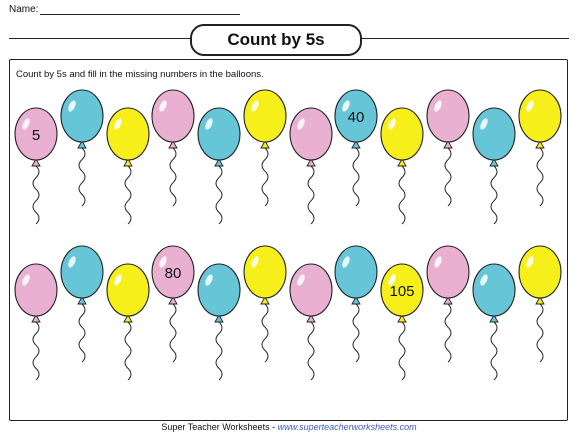 This screenshot has width=578, height=434. Describe the element at coordinates (173, 273) in the screenshot. I see `balloon-number: 80` at that location.